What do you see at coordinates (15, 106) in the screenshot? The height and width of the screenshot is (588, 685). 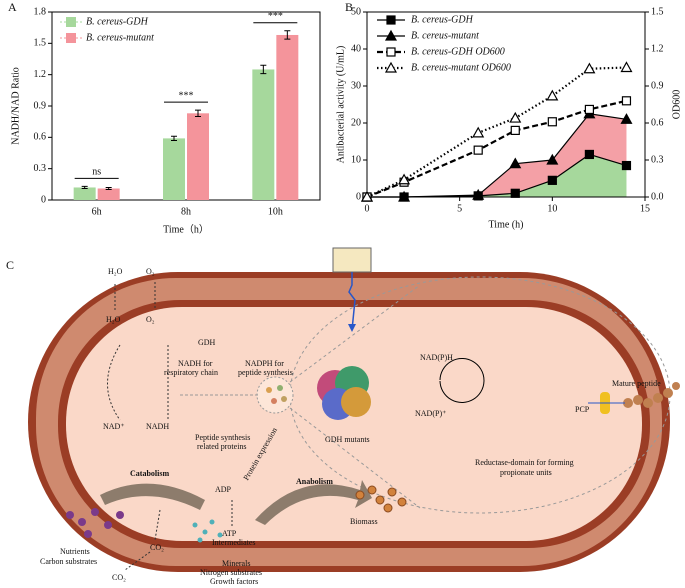 I see `y-axis-label: NADH/NAD Ratio` at bounding box center [15, 106].